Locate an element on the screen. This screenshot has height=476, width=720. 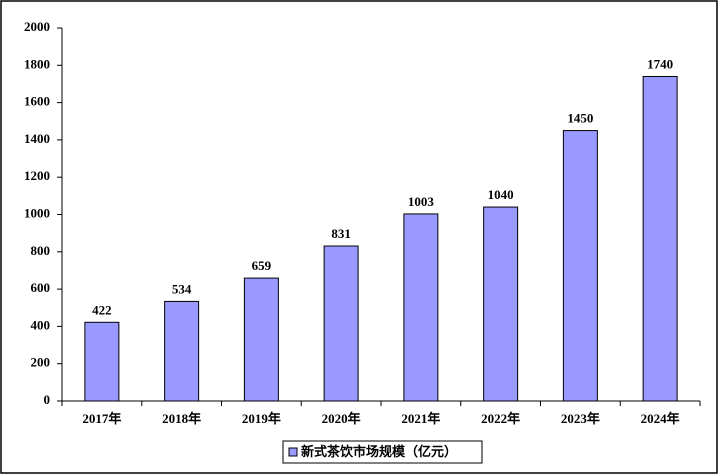
x-tick-label: 2019年 is located at coordinates (261, 418).